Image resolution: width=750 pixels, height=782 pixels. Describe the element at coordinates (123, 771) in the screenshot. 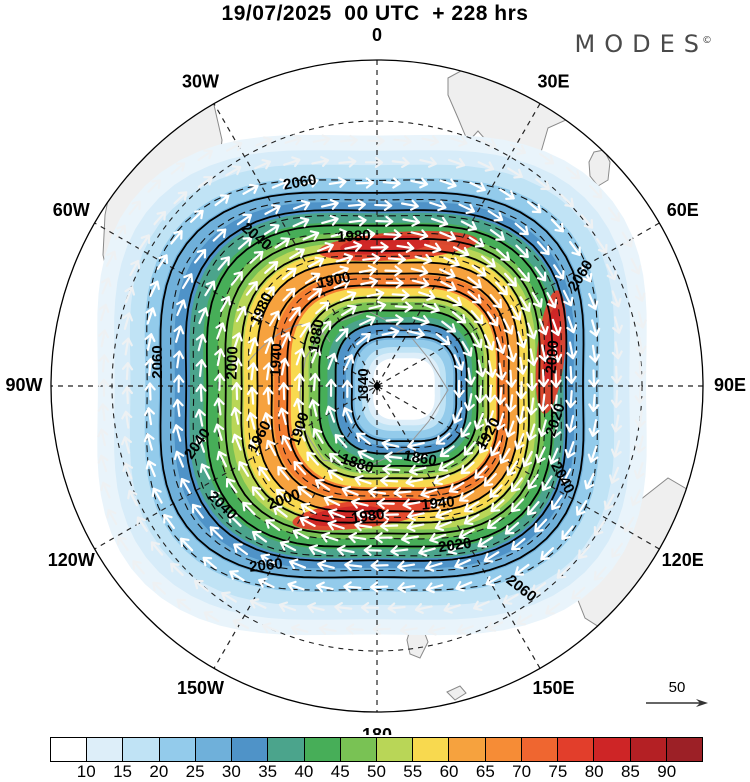

I see `colorbar-tick: 15` at that location.